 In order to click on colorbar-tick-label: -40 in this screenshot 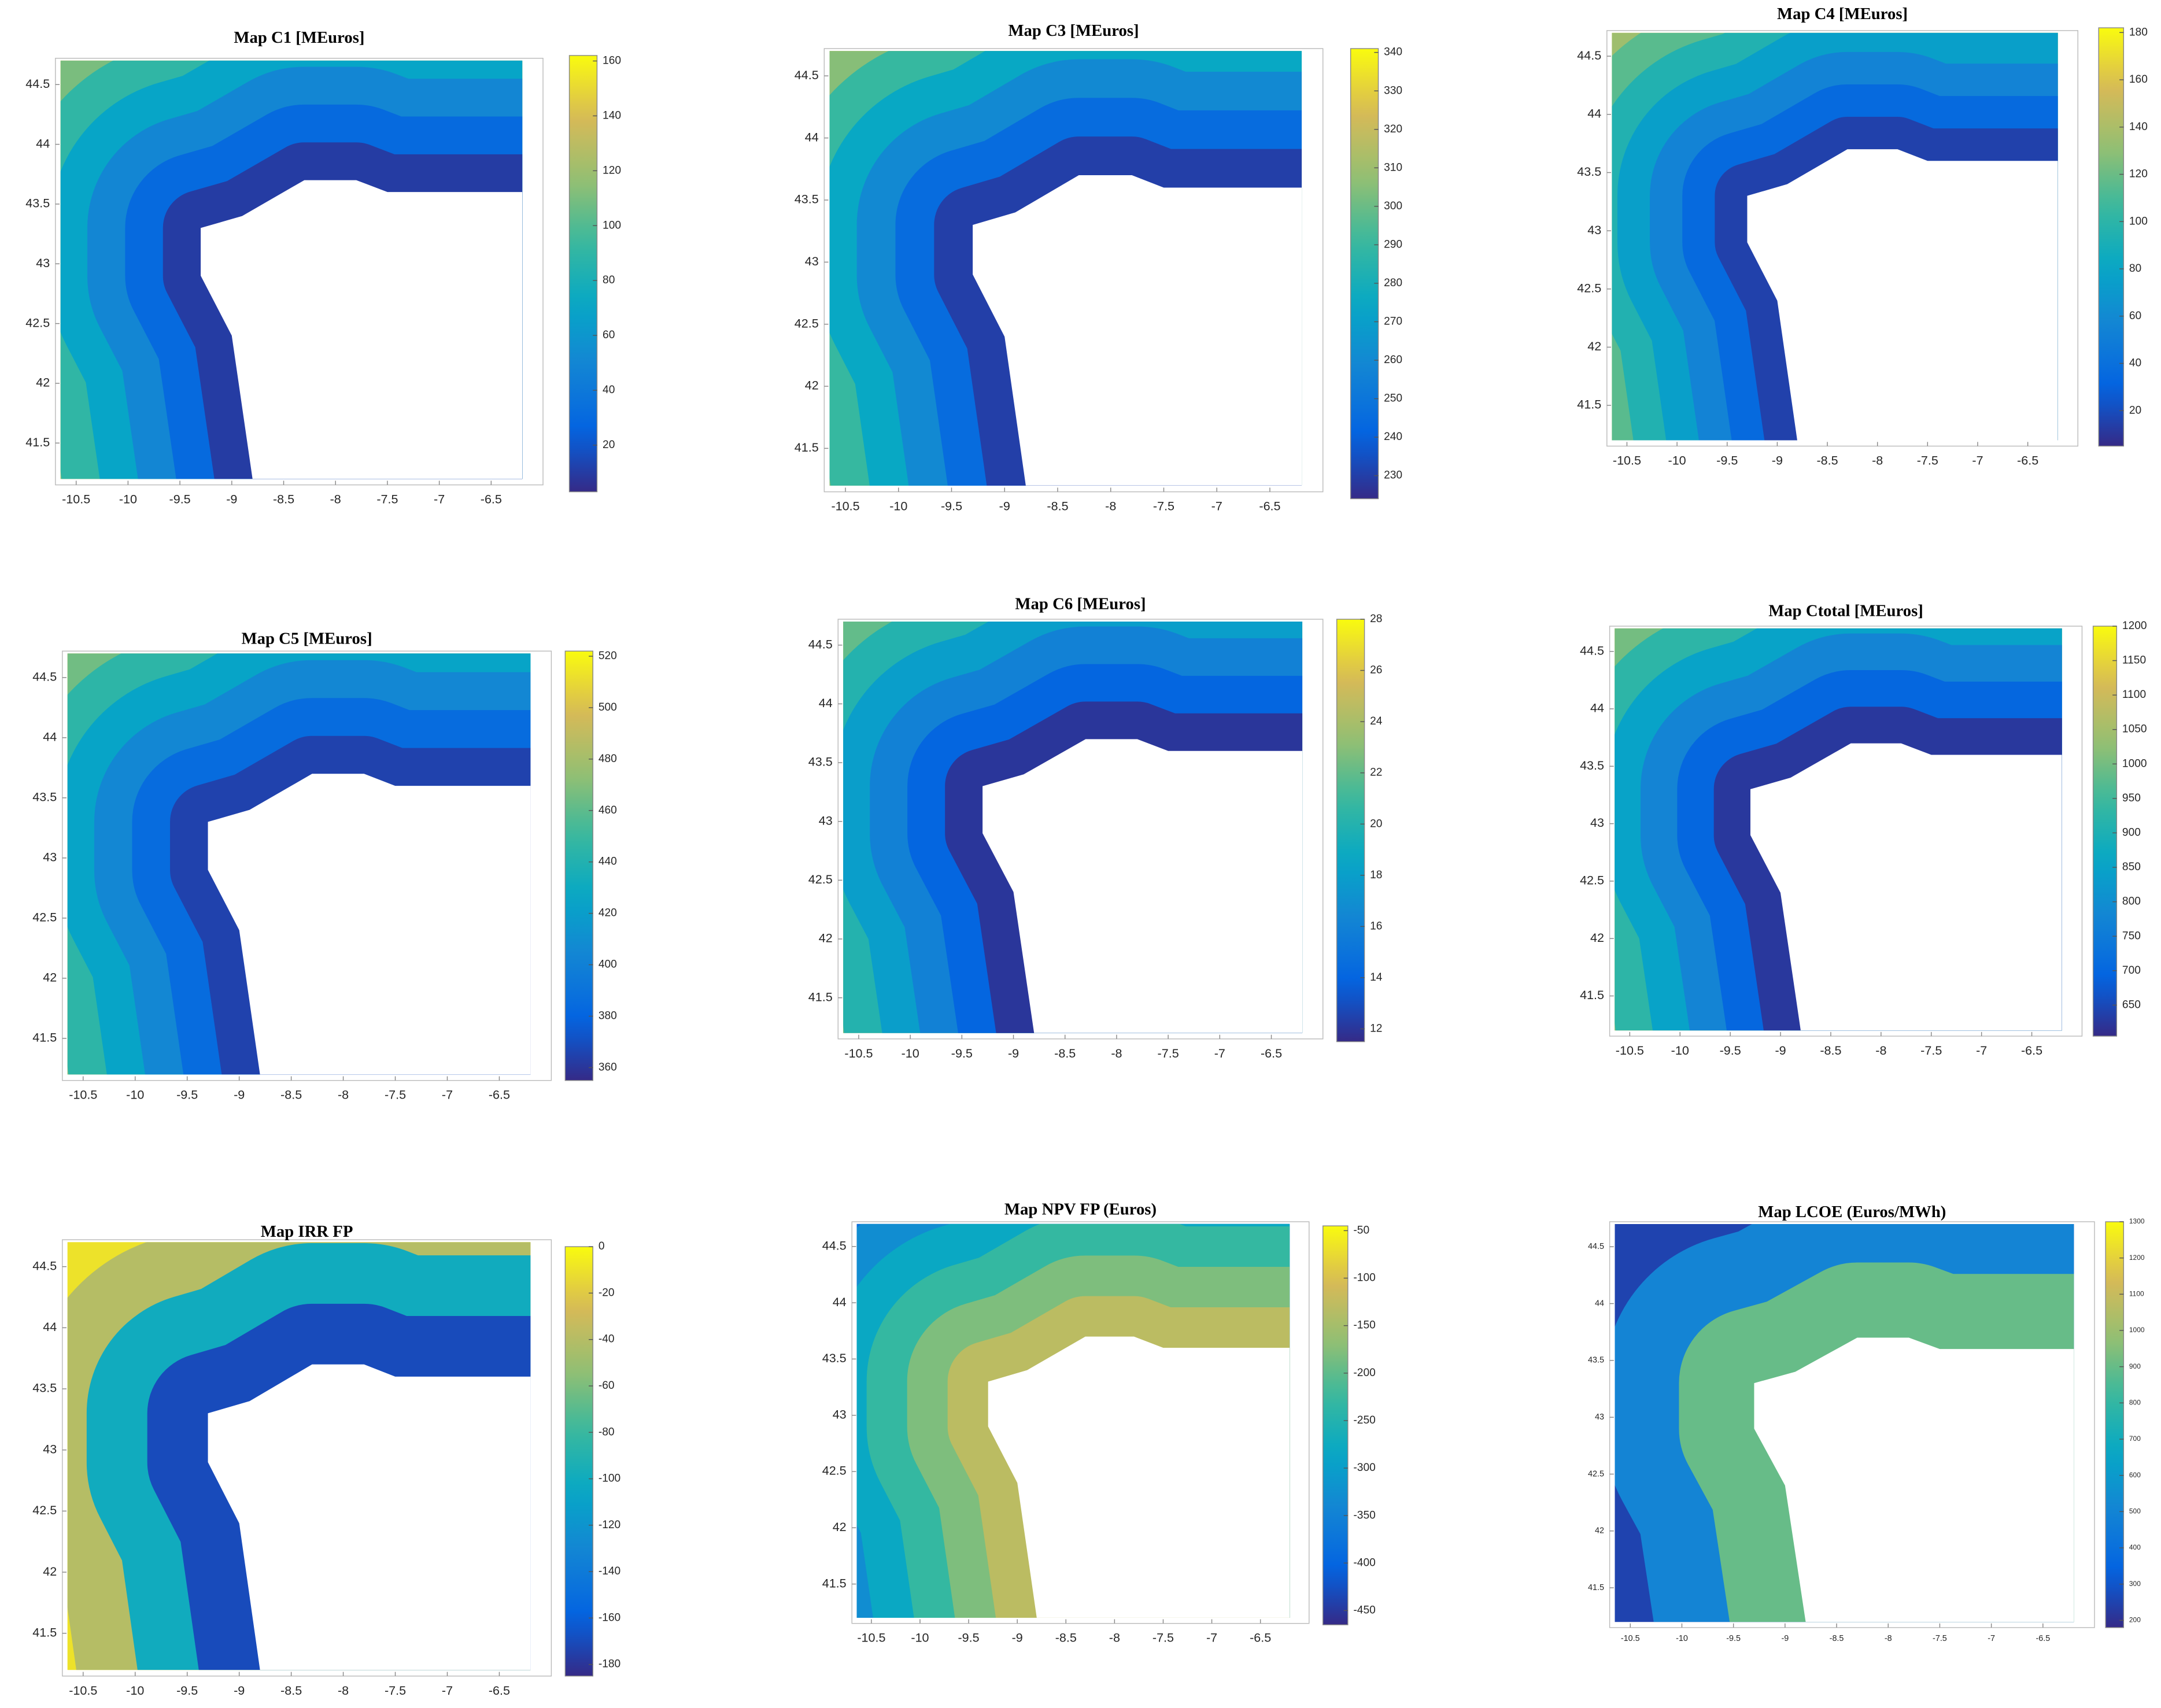, I will do `click(607, 1339)`.